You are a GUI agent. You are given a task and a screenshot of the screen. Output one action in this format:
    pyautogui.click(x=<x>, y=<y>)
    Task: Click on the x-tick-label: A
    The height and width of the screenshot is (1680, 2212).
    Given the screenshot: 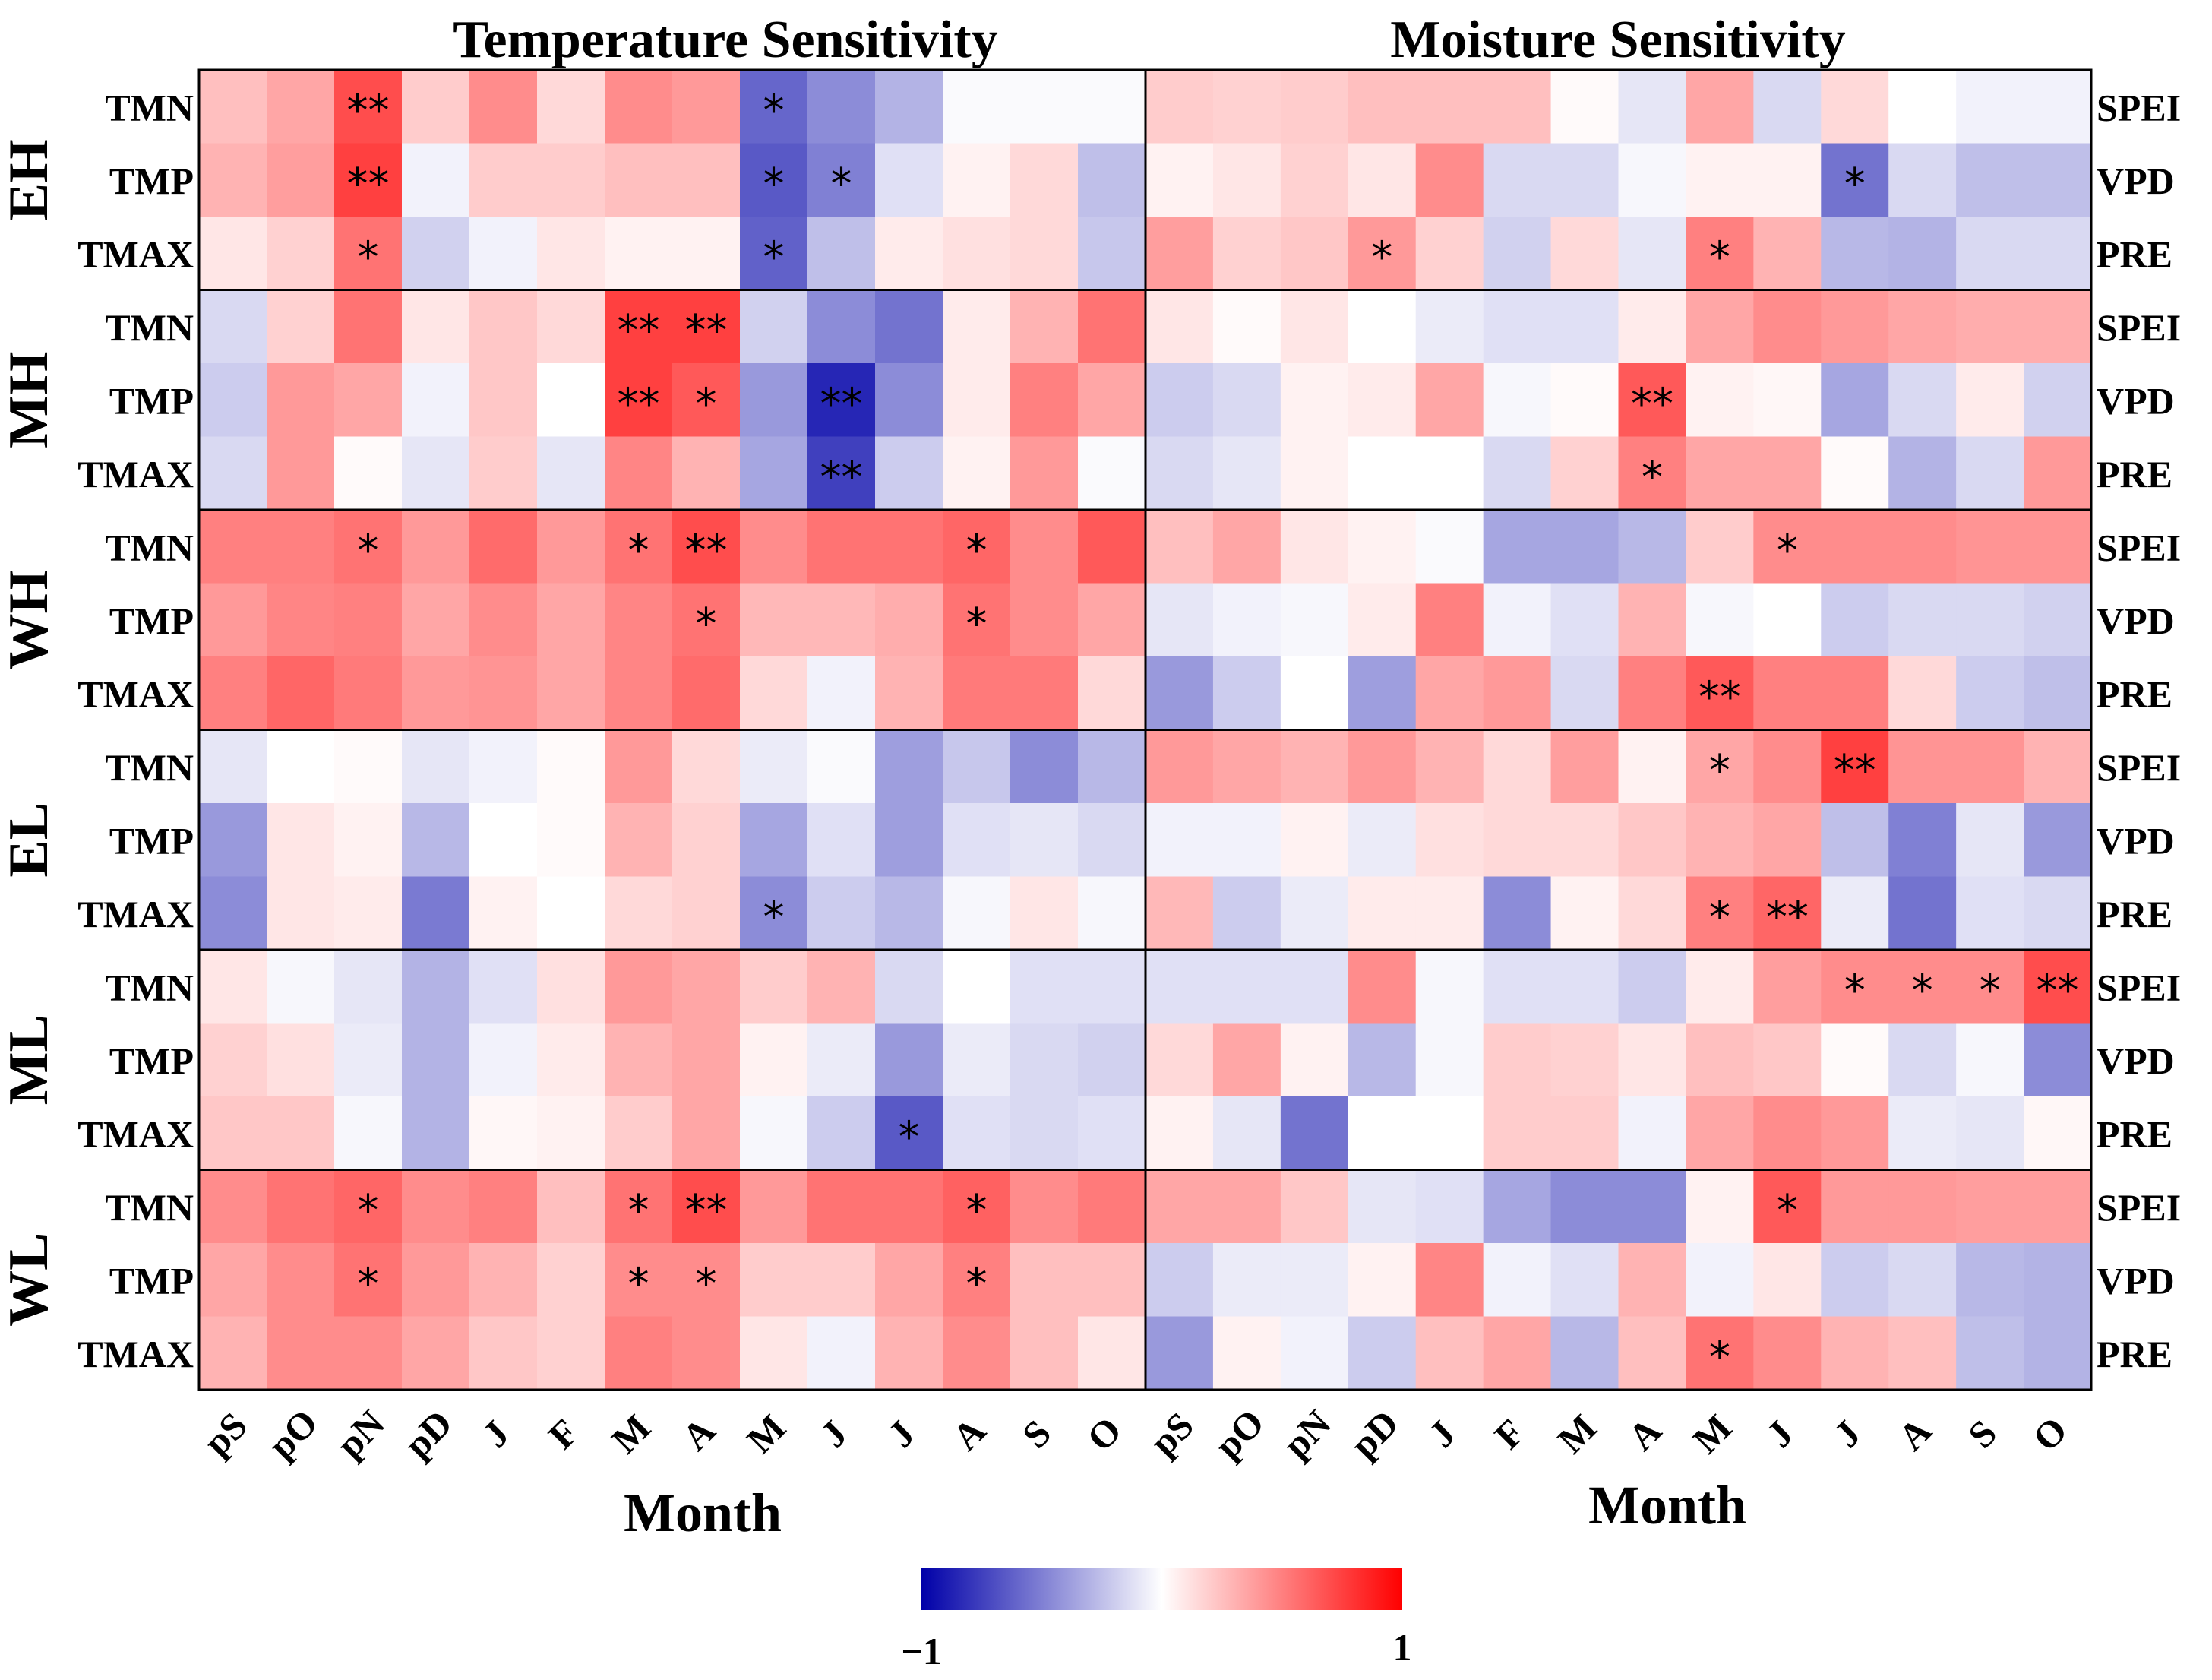 What is the action you would take?
    pyautogui.click(x=698, y=1433)
    